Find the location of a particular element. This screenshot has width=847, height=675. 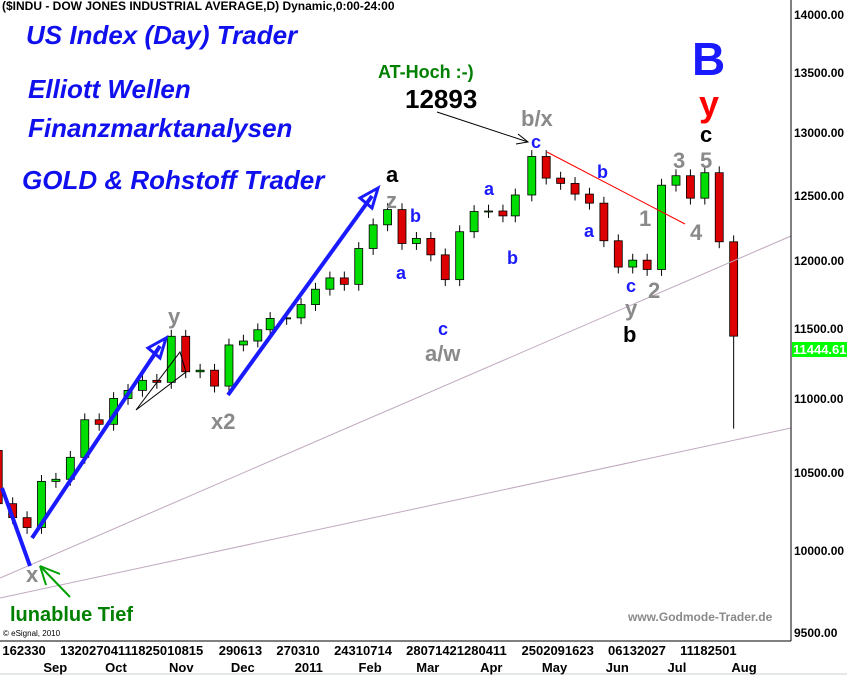

promo-gold: GOLD & Rohstoff Trader is located at coordinates (173, 180).